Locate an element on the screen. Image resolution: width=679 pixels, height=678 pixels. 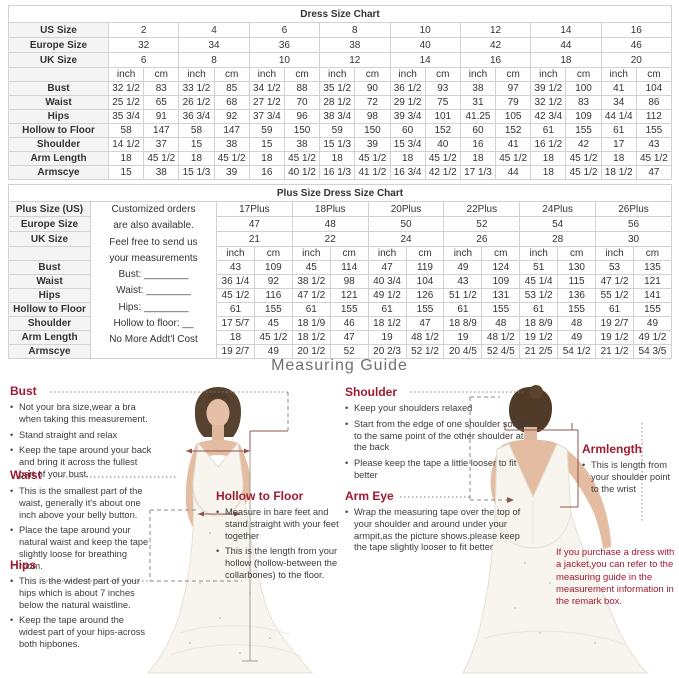
measure-inch-value: 17 is located at coordinates (618, 144).